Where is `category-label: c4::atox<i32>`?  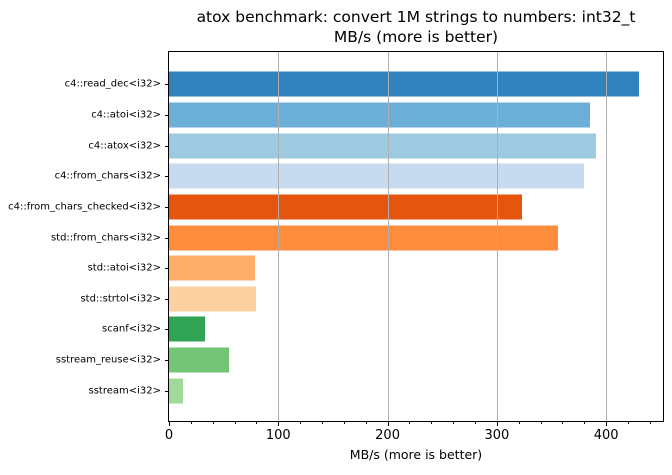
category-label: c4::atox<i32> is located at coordinates (124, 146).